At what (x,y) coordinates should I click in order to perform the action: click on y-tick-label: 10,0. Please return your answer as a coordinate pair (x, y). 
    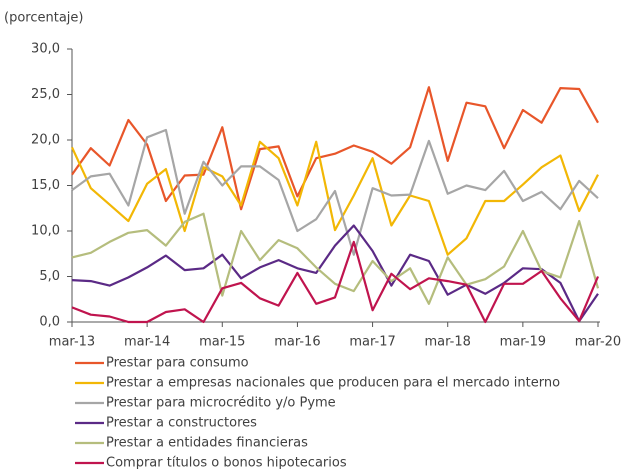
    Looking at the image, I should click on (45, 231).